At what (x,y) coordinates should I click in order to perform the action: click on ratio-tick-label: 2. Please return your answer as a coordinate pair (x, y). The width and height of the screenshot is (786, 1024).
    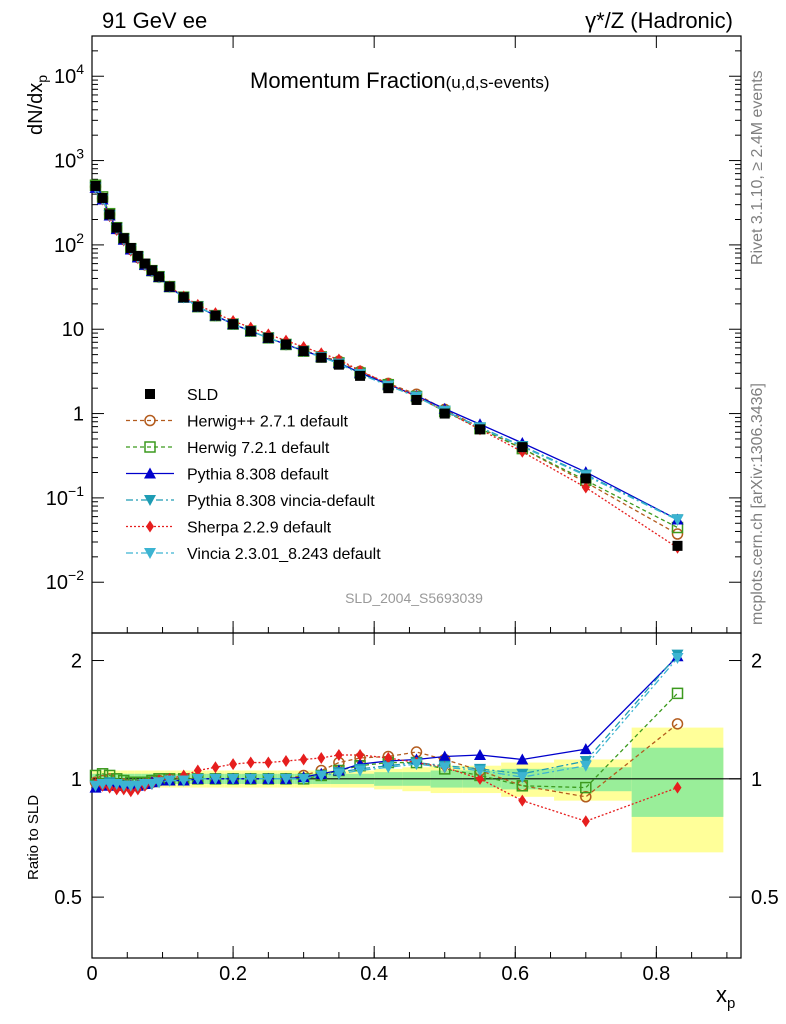
    Looking at the image, I should click on (76, 662).